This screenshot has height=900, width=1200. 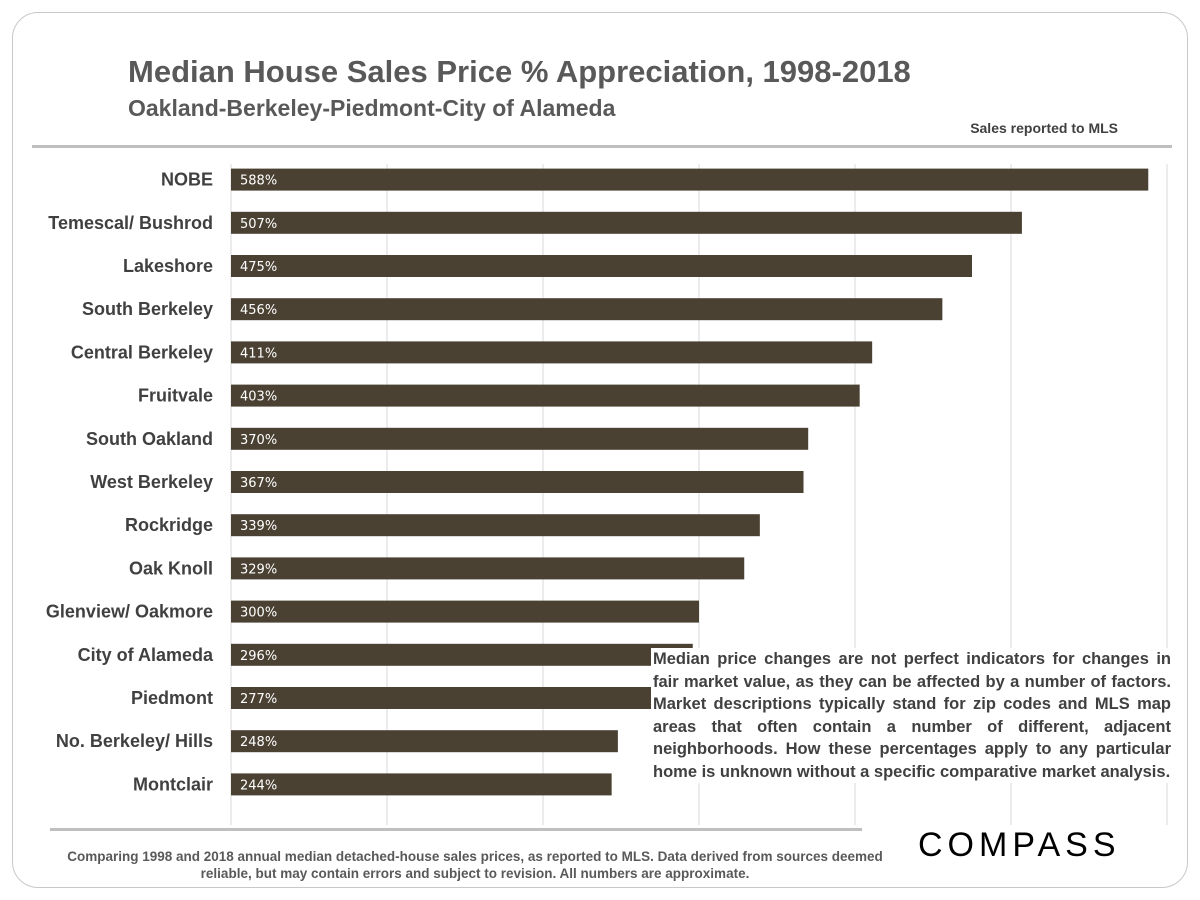 What do you see at coordinates (258, 742) in the screenshot?
I see `value-label: 248%` at bounding box center [258, 742].